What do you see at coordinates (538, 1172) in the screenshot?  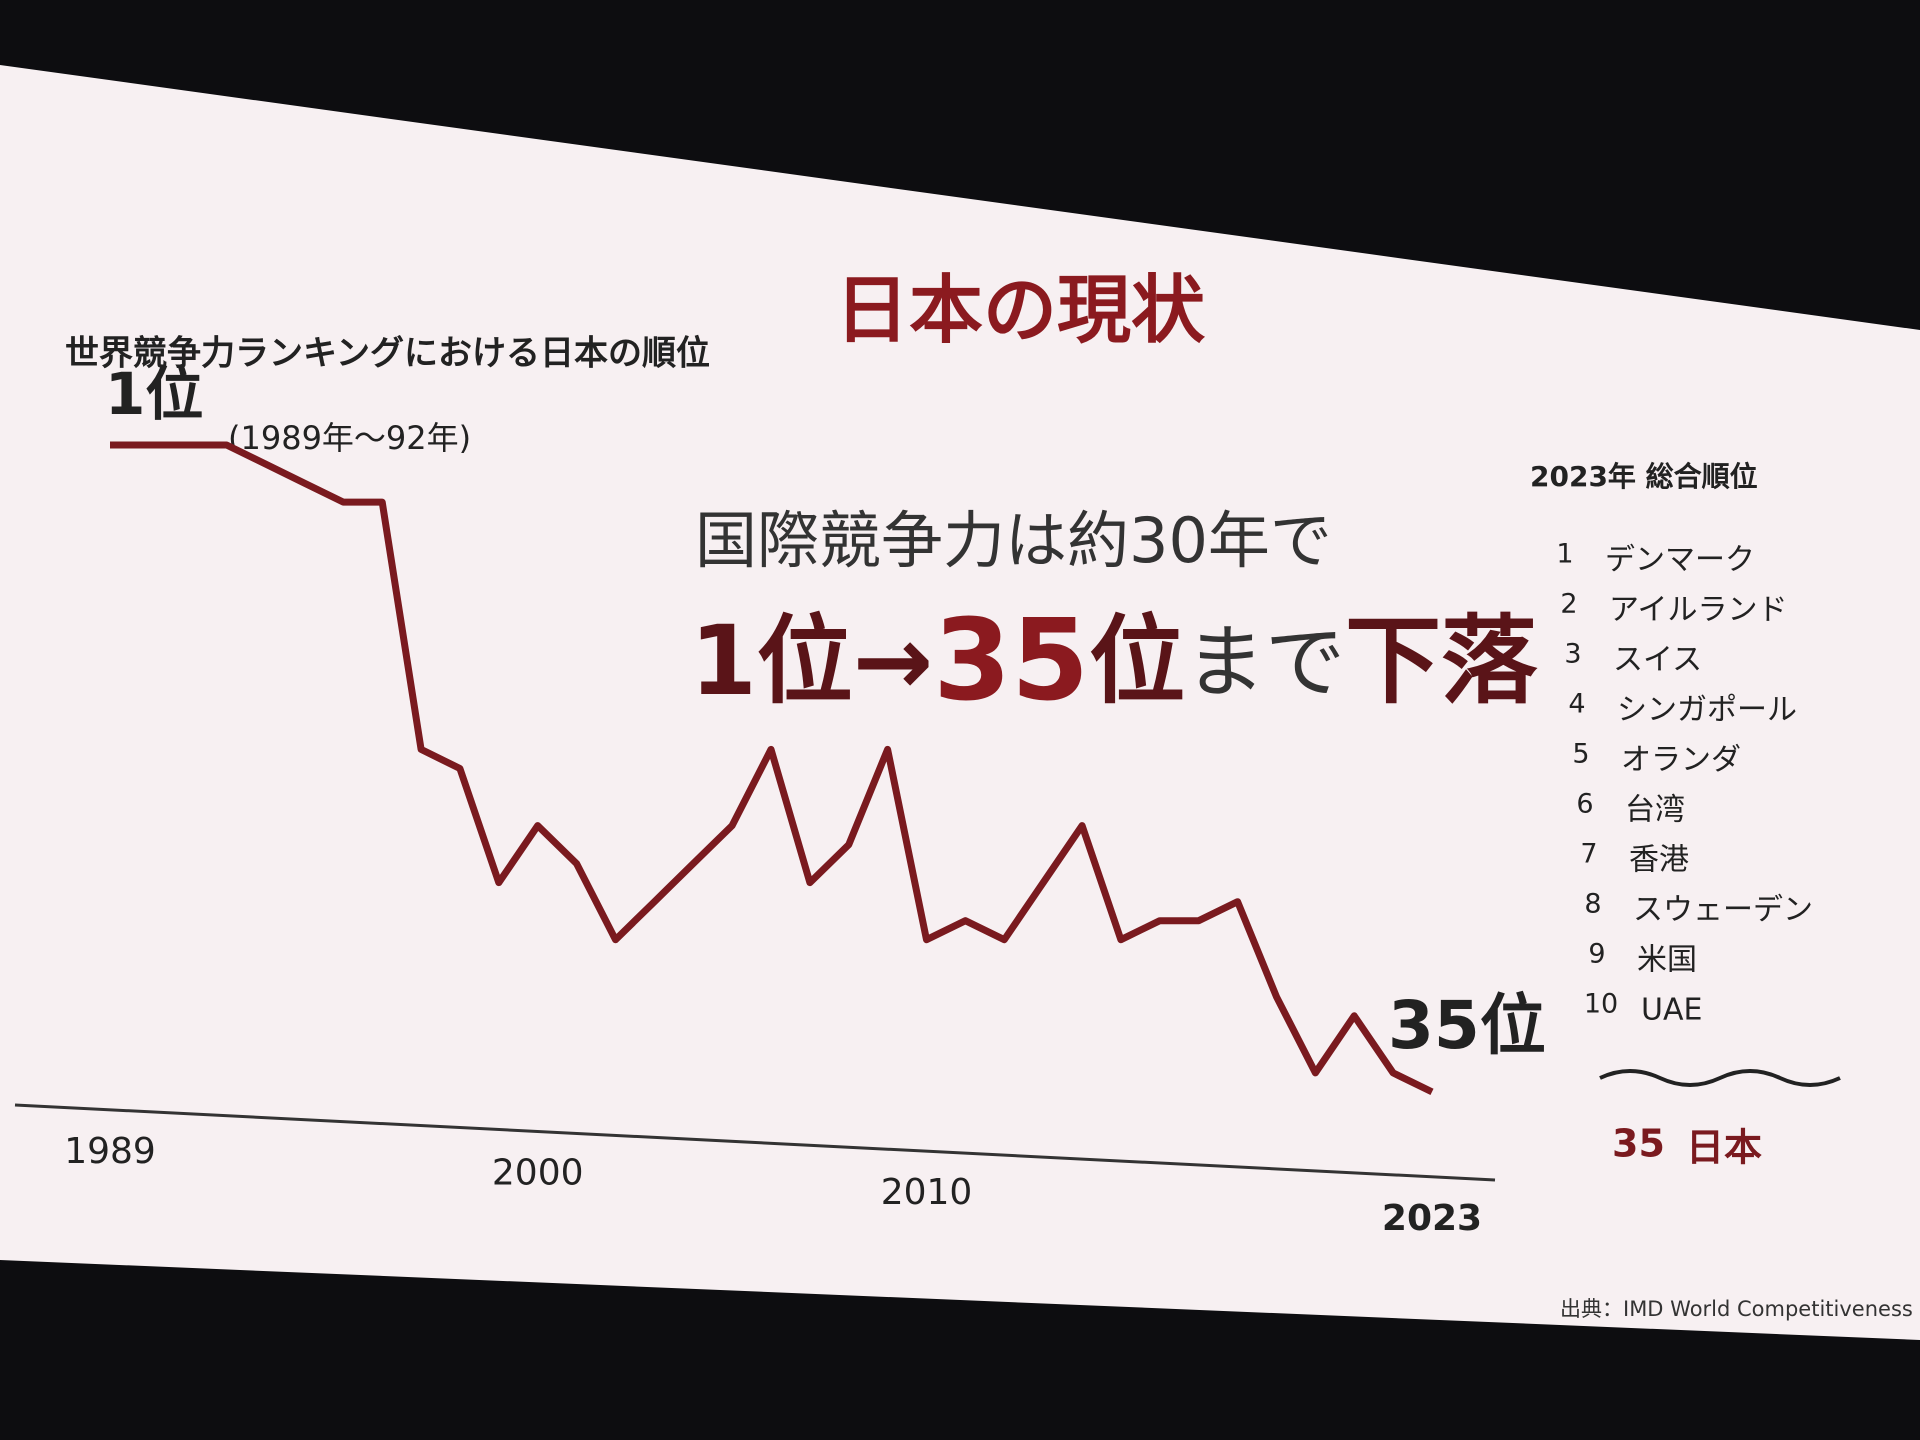 I see `x-tick-label: 2000` at bounding box center [538, 1172].